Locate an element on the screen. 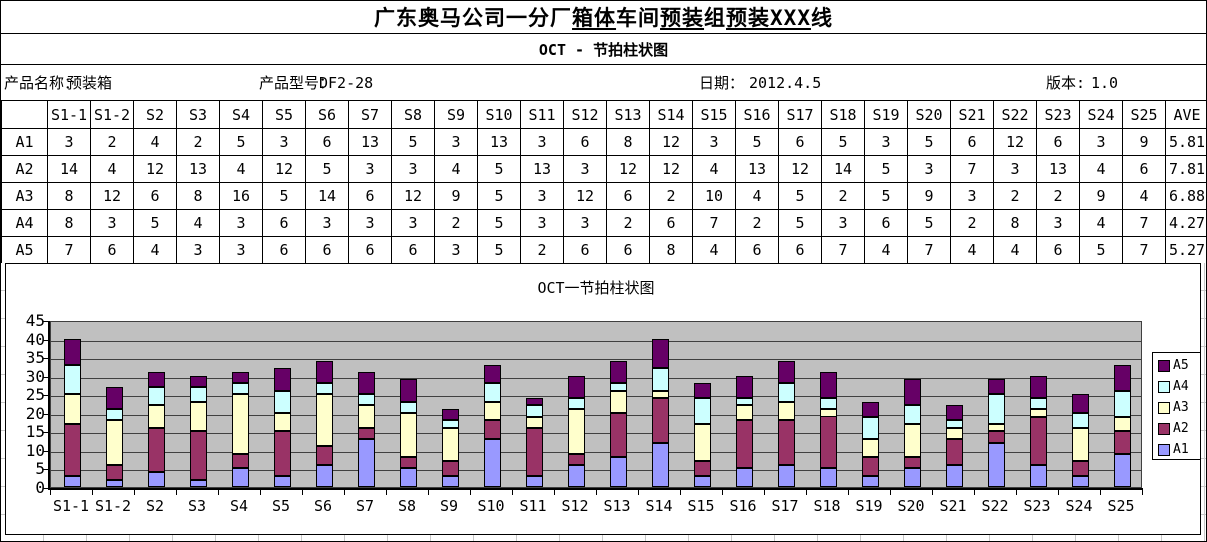 The height and width of the screenshot is (542, 1207). column-header: S11 is located at coordinates (542, 114).